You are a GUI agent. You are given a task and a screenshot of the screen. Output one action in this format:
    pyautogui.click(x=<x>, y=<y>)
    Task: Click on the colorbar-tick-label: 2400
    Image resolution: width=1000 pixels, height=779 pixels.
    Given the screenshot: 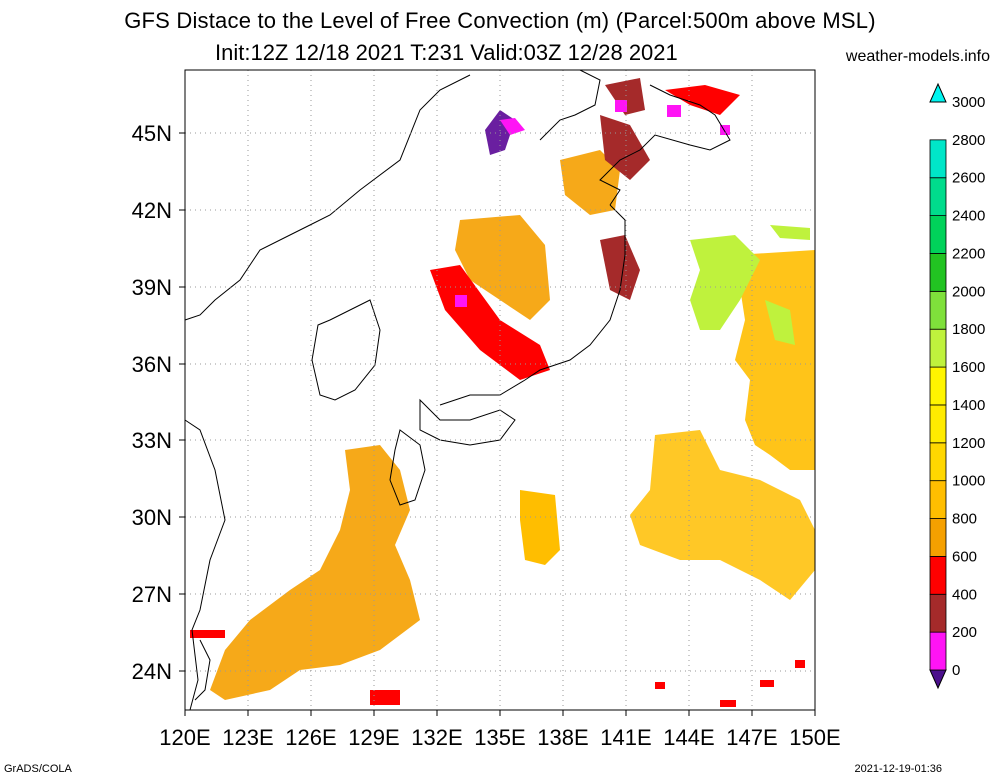 What is the action you would take?
    pyautogui.click(x=968, y=216)
    